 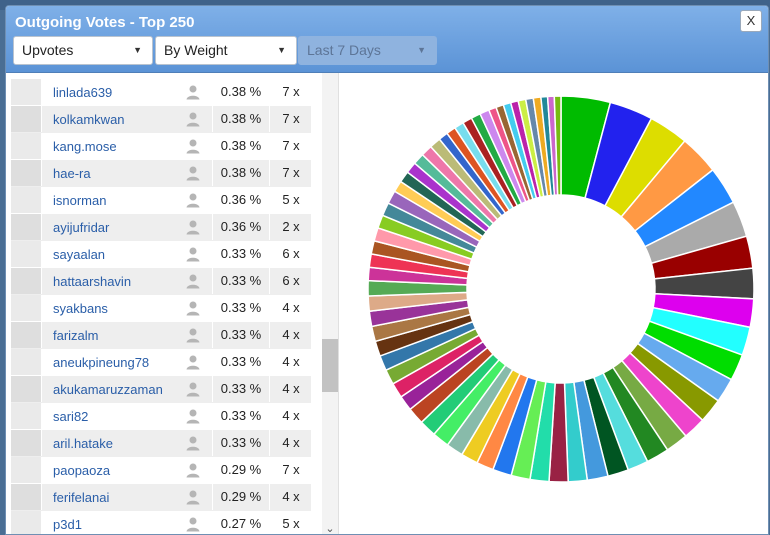 What do you see at coordinates (101, 362) in the screenshot?
I see `voter-name-link: aneukpineung78` at bounding box center [101, 362].